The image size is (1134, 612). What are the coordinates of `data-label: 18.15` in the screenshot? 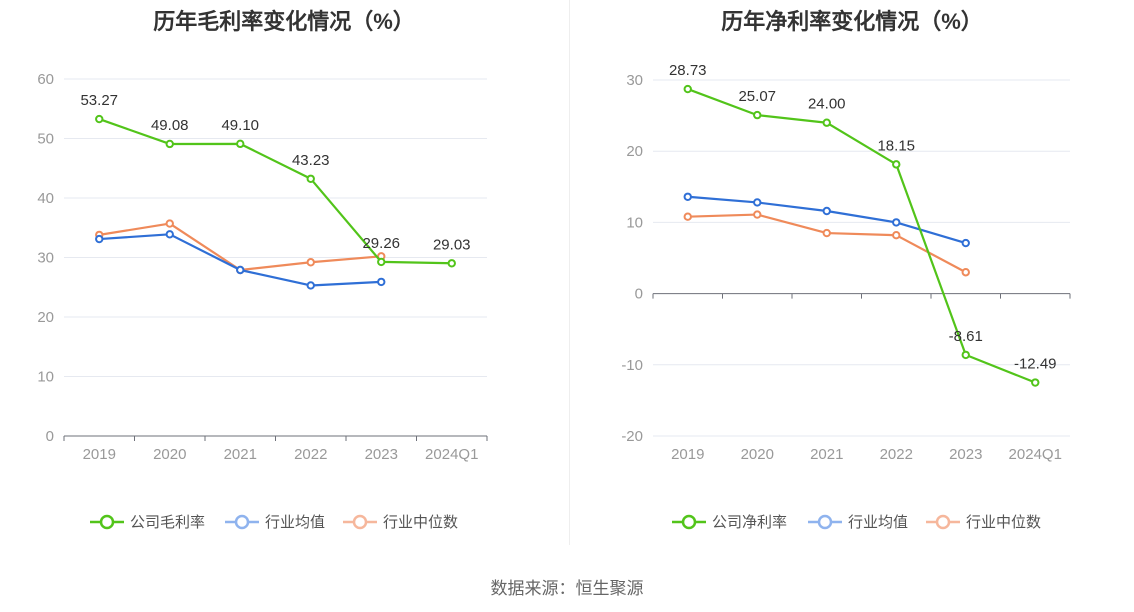 It's located at (896, 145).